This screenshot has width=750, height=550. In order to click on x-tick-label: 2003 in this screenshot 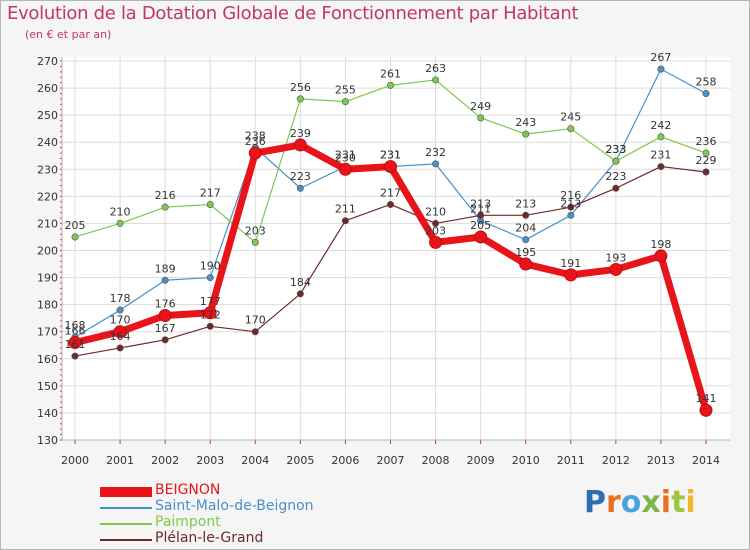, I will do `click(210, 460)`.